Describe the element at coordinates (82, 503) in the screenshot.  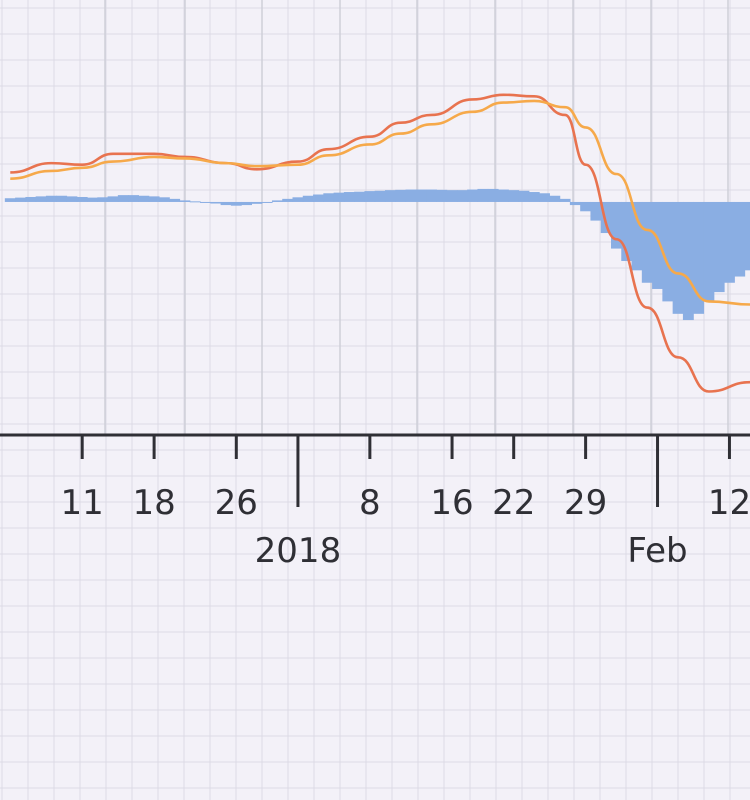
I see `x-tick-label: 11` at that location.